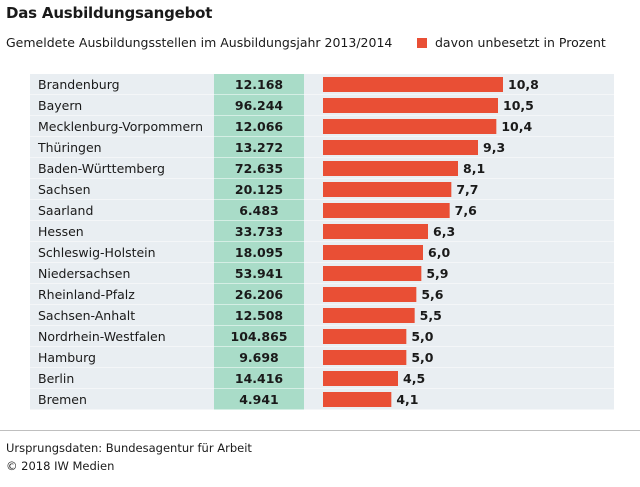 Image resolution: width=640 pixels, height=487 pixels. I want to click on stellen-value: 13.272, so click(259, 147).